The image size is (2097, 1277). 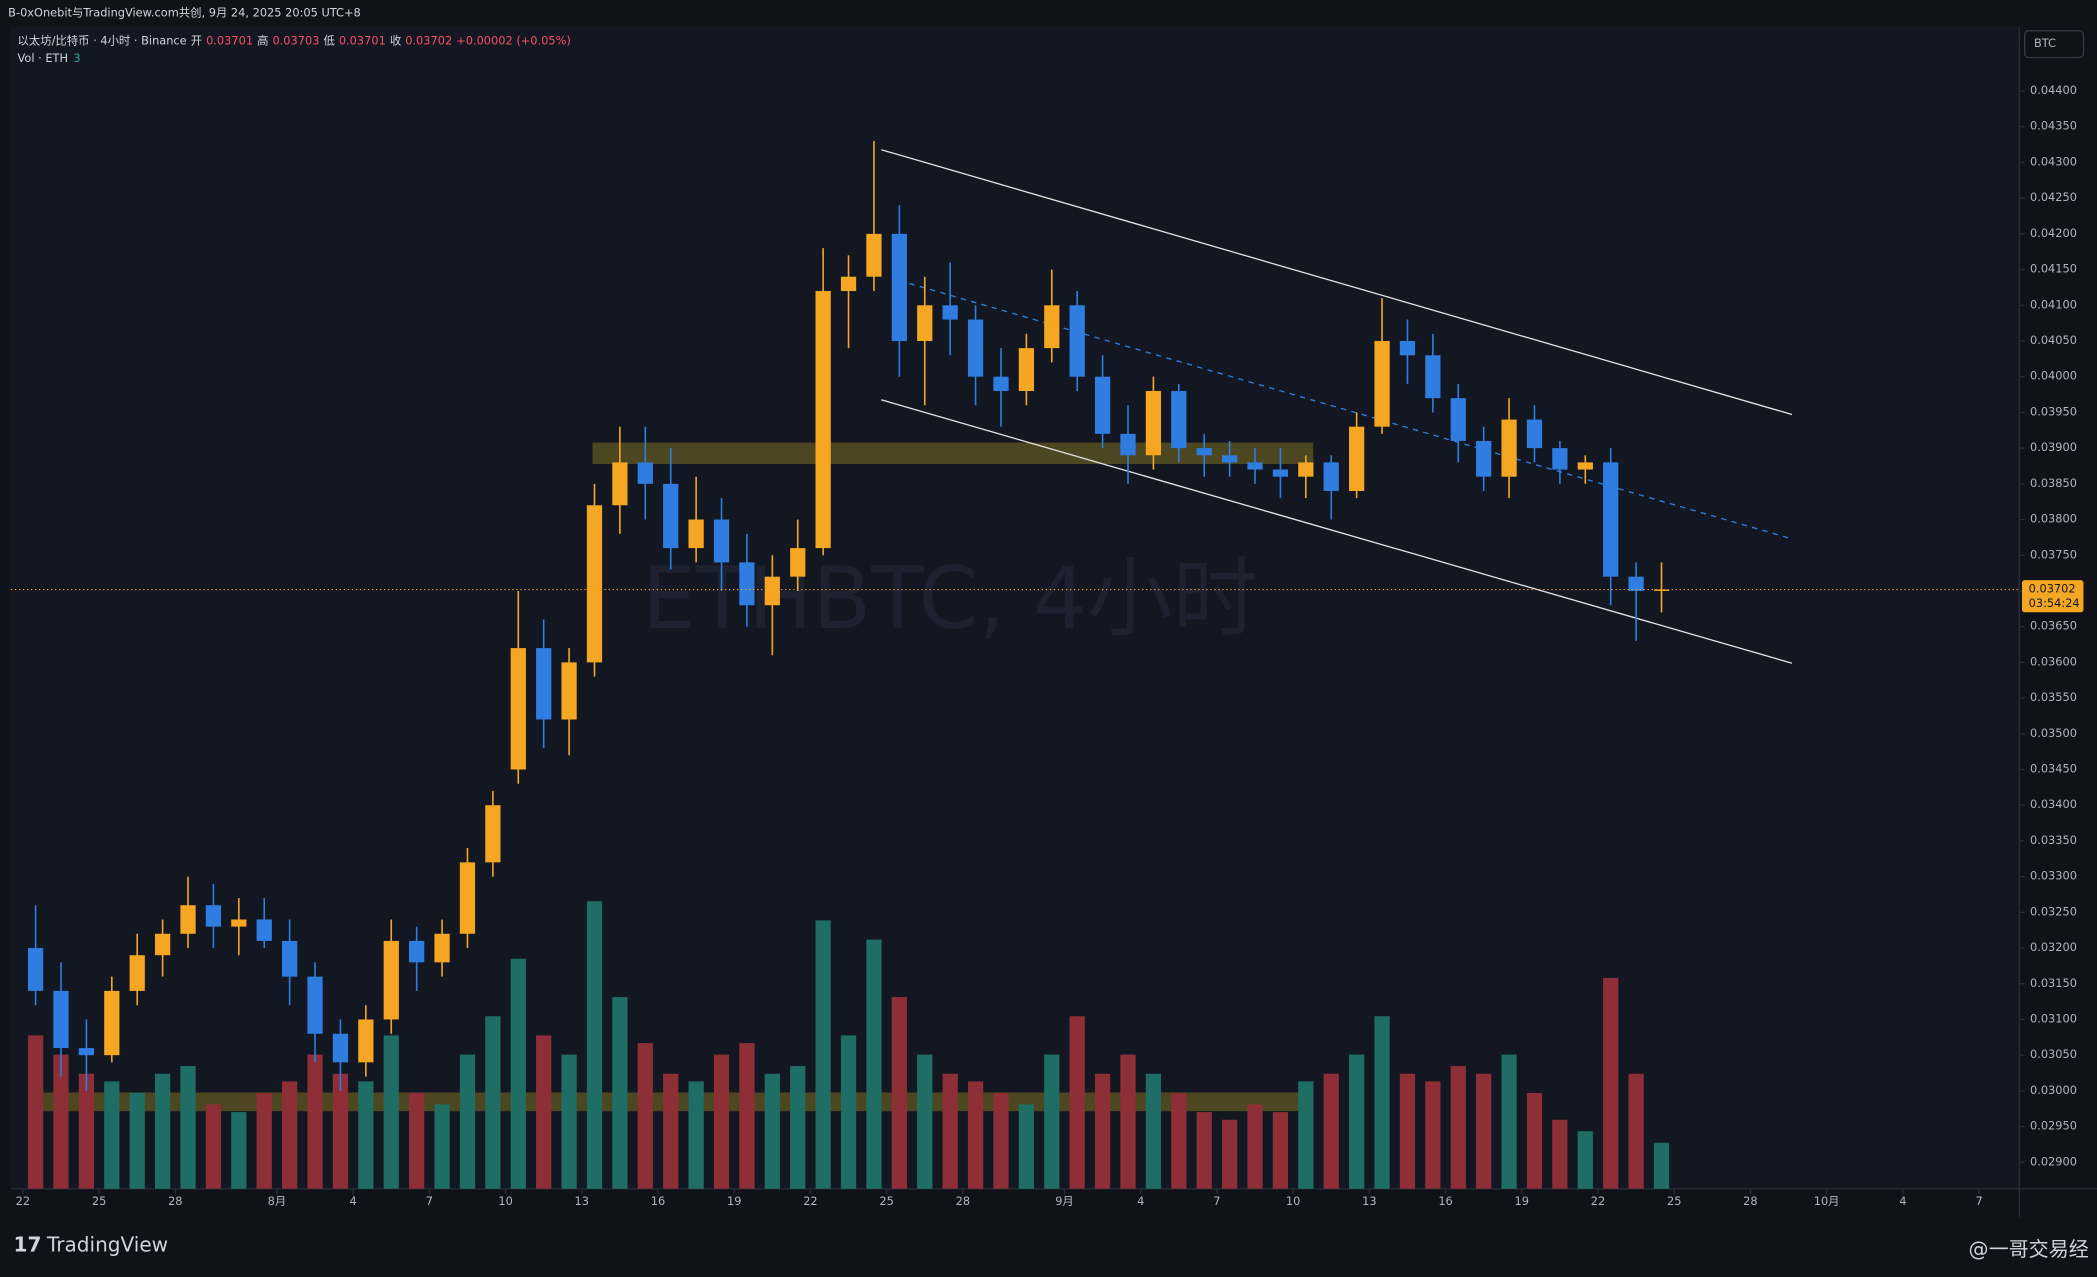 I want to click on y-tick-label: 0.03600, so click(x=2053, y=661).